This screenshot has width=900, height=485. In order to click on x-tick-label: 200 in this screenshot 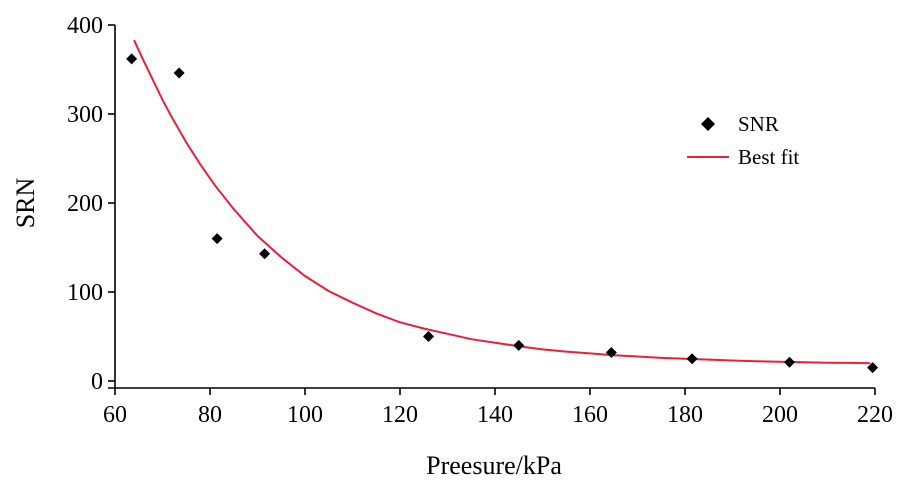, I will do `click(780, 415)`.